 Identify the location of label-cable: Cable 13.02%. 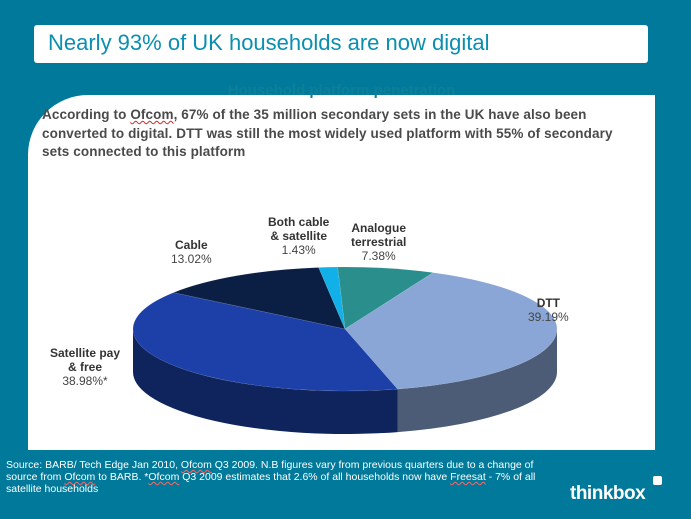
(191, 252).